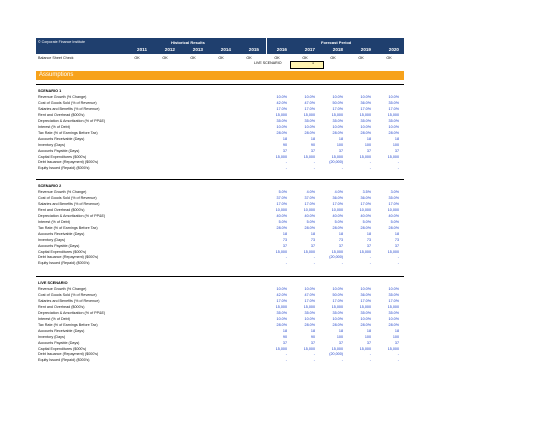 The image size is (560, 433). Describe the element at coordinates (337, 102) in the screenshot. I see `assumption-cell: 50.0%` at that location.